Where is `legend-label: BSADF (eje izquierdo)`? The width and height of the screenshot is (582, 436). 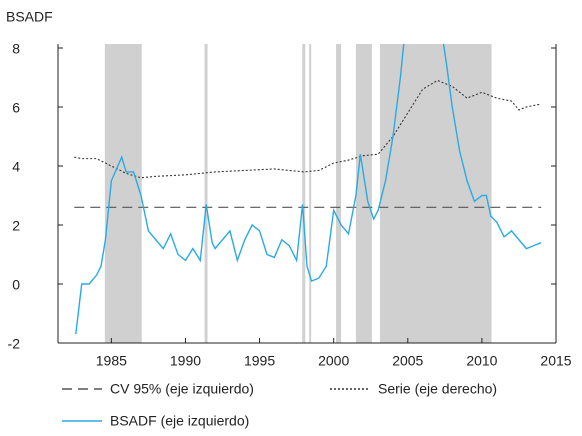
legend-label: BSADF (eje izquierdo) is located at coordinates (179, 421).